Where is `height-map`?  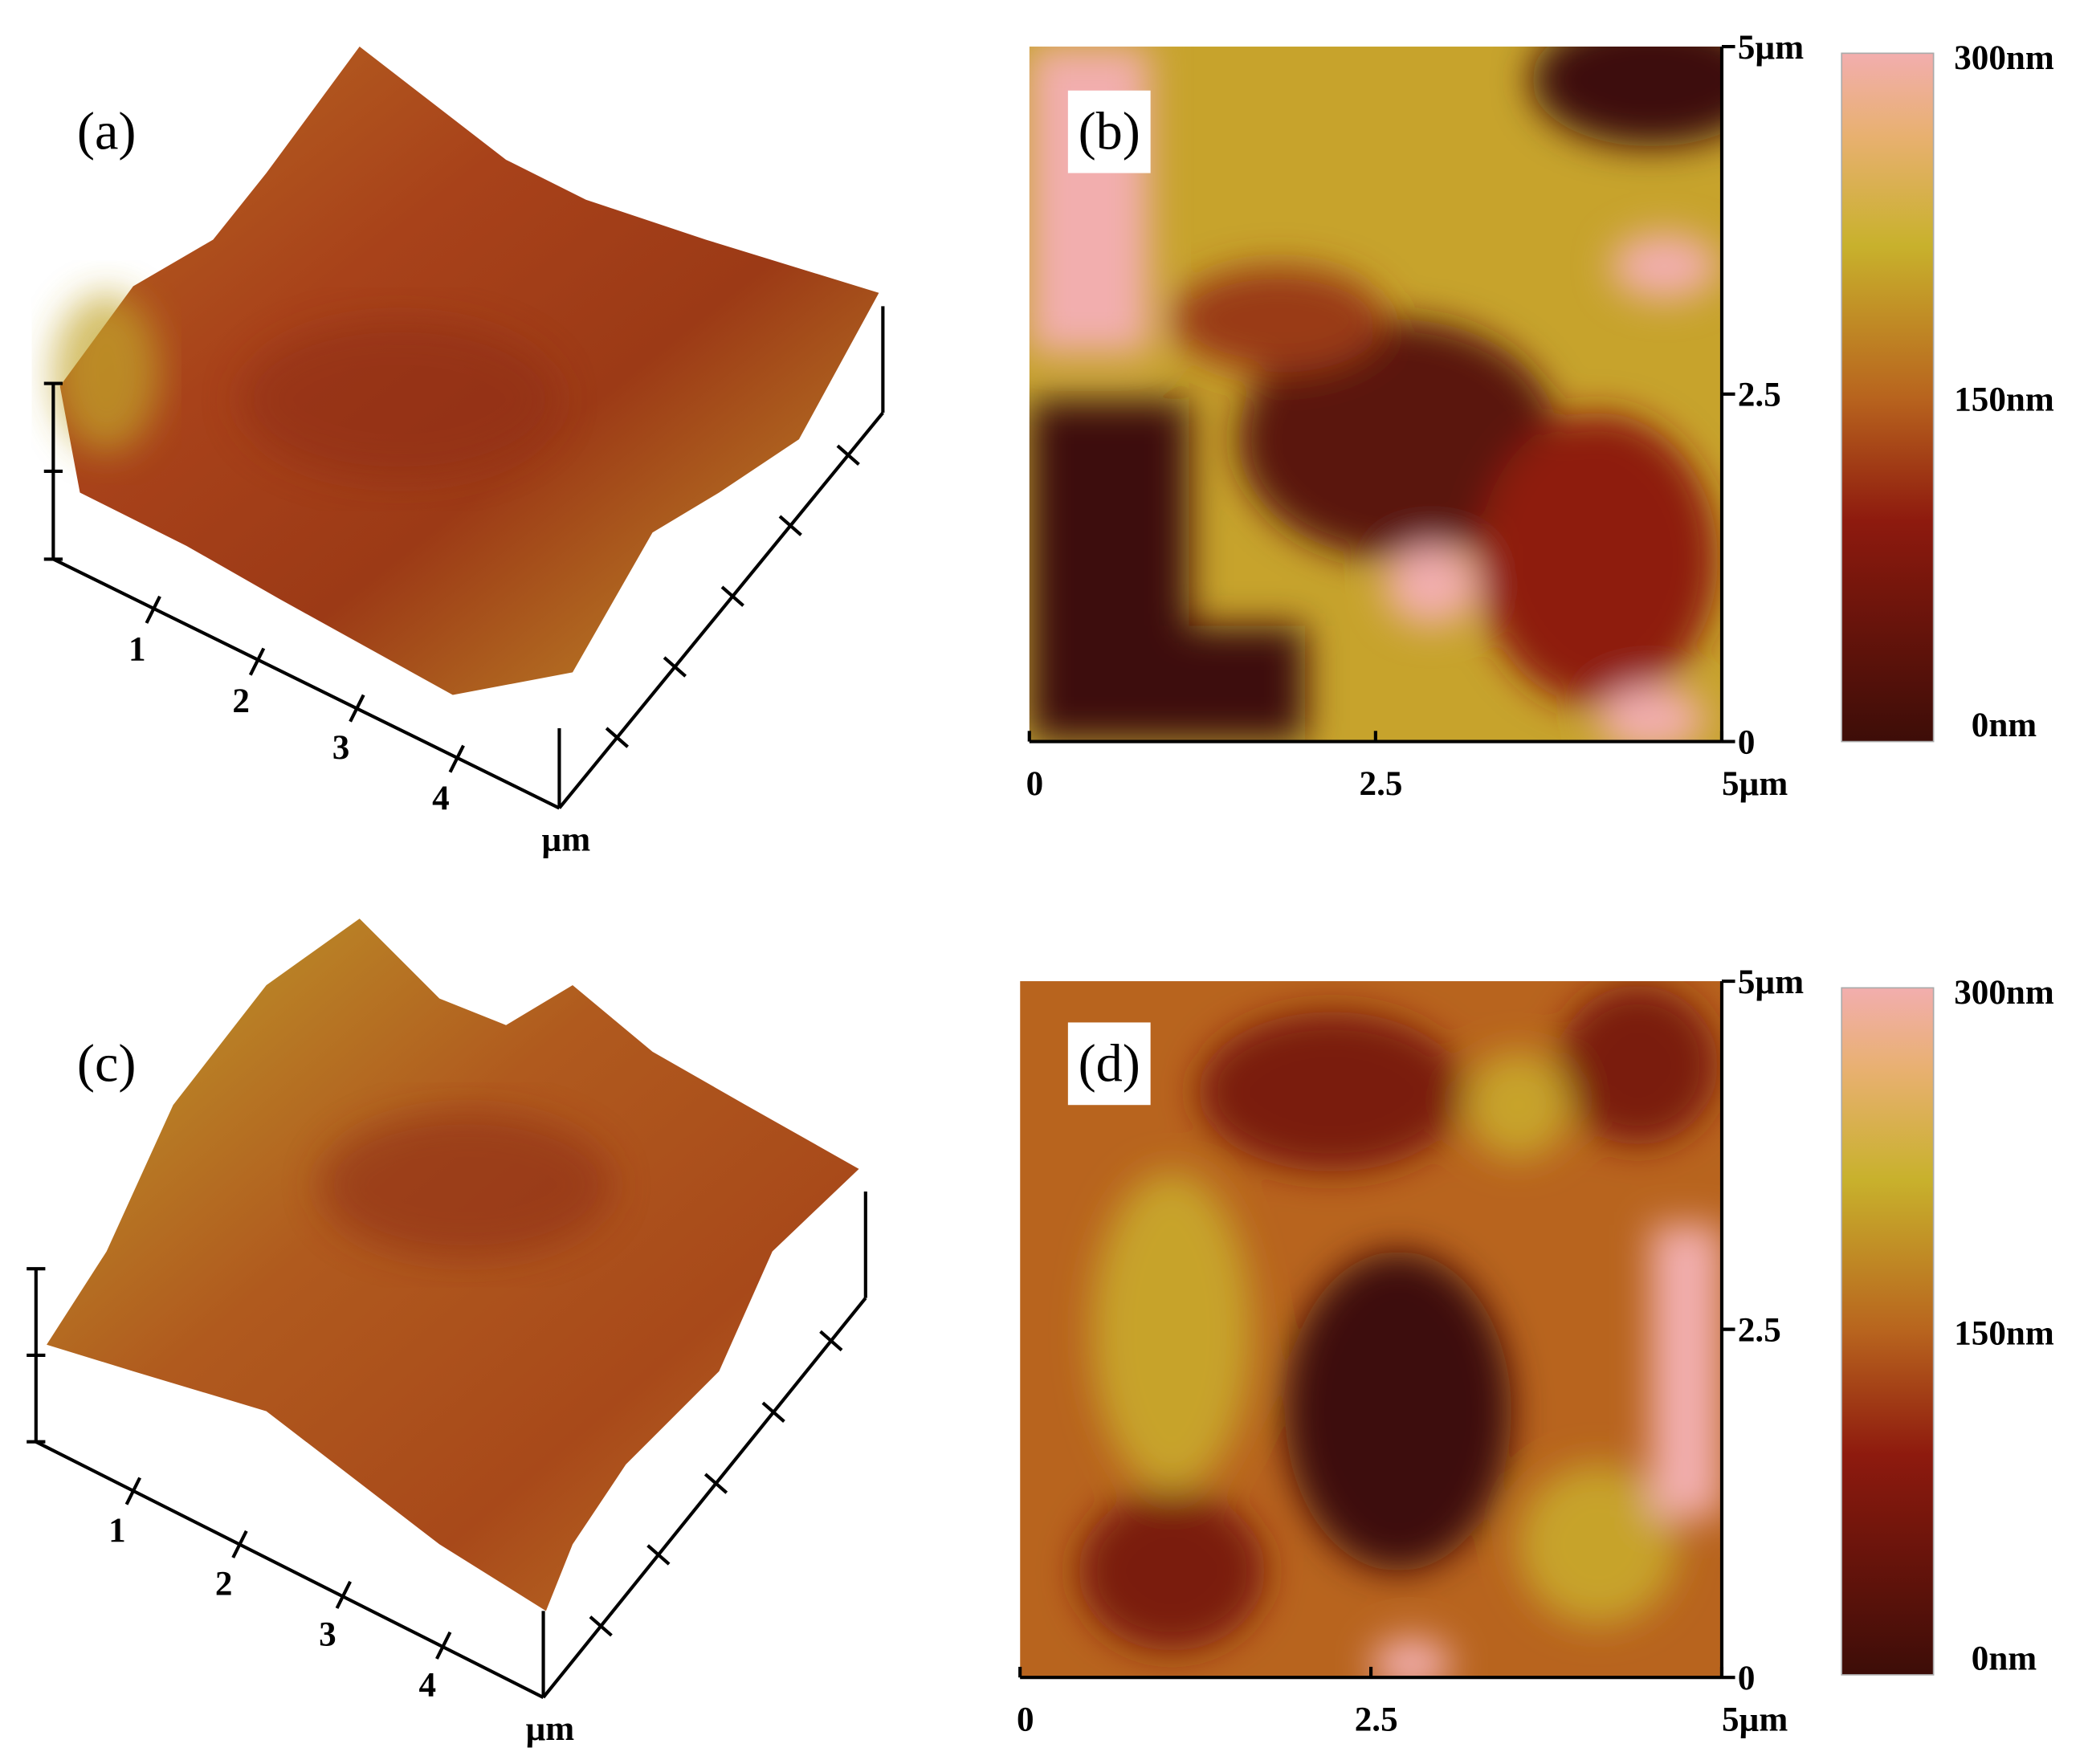 height-map is located at coordinates (1375, 394).